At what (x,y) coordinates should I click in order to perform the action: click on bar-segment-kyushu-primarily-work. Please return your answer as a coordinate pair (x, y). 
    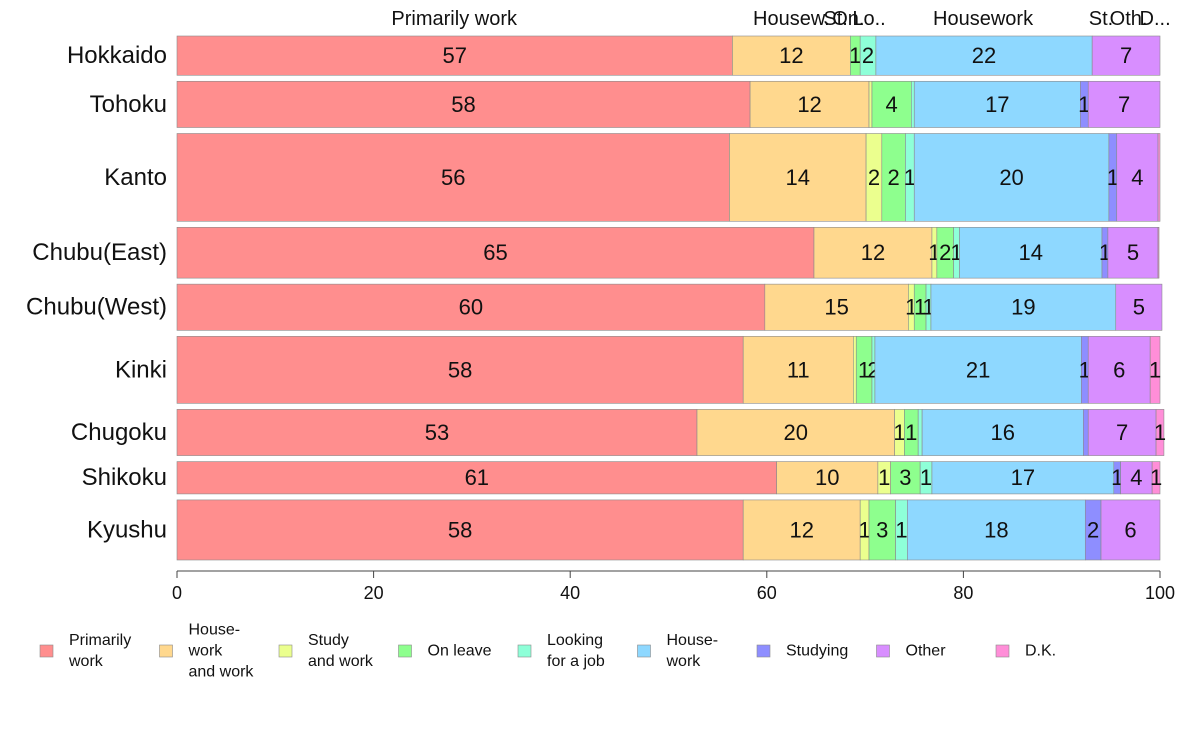
    Looking at the image, I should click on (460, 530).